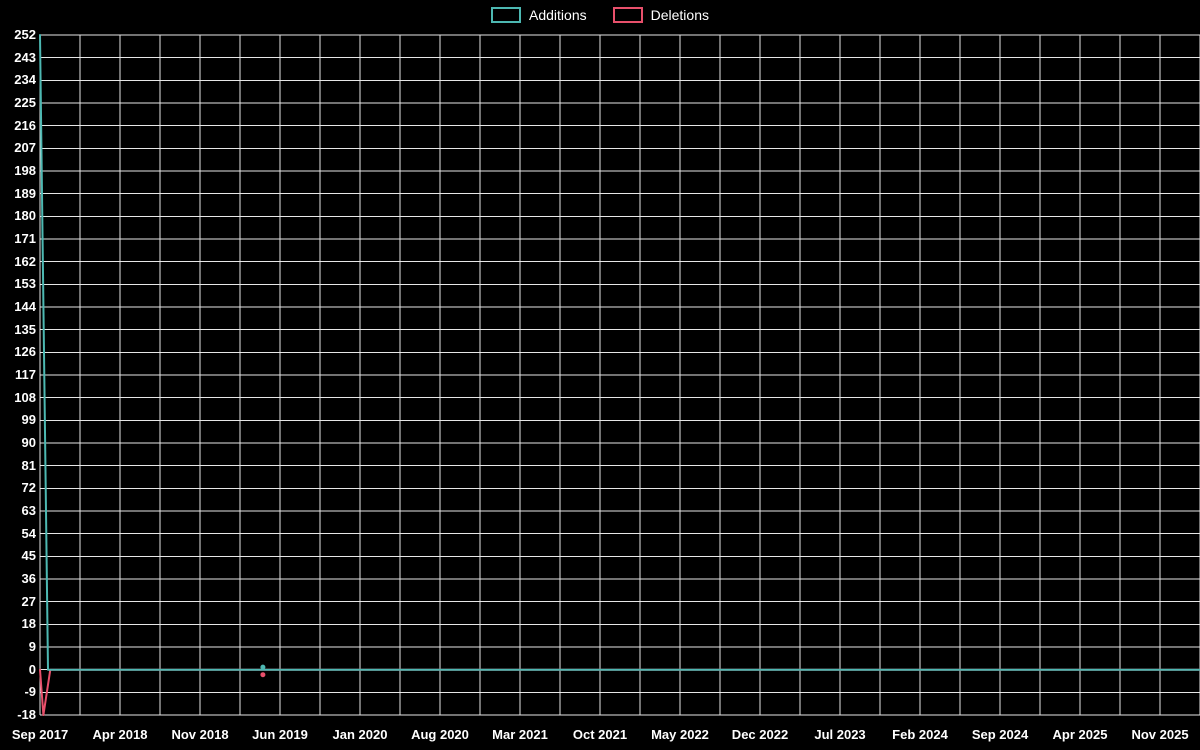 This screenshot has width=1200, height=750. What do you see at coordinates (28, 601) in the screenshot?
I see `y-tick-label: 27` at bounding box center [28, 601].